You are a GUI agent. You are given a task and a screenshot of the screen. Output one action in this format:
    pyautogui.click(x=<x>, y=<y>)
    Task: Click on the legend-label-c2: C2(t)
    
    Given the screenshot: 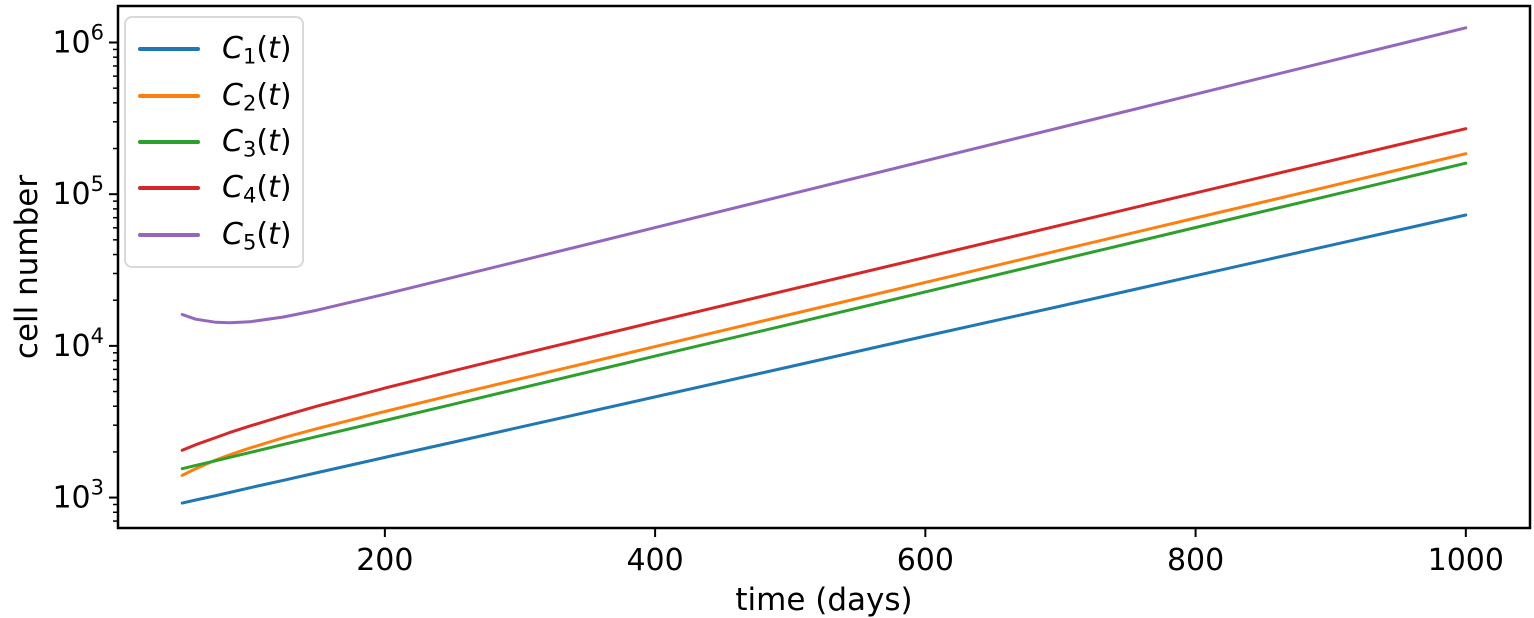 What is the action you would take?
    pyautogui.click(x=257, y=96)
    